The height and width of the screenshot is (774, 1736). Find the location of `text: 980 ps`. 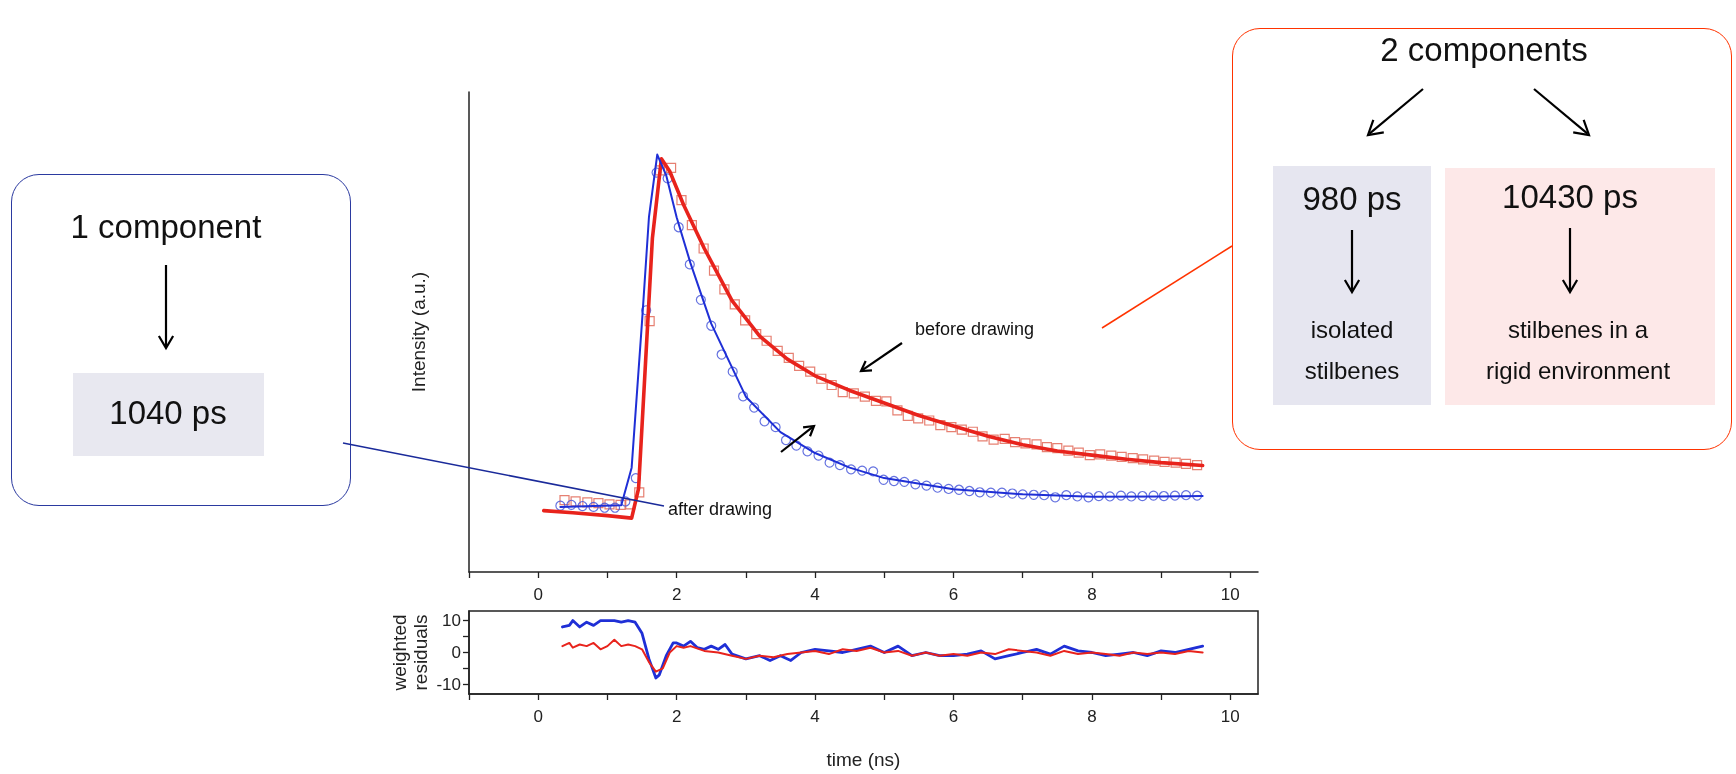

text: 980 ps is located at coordinates (1352, 199).